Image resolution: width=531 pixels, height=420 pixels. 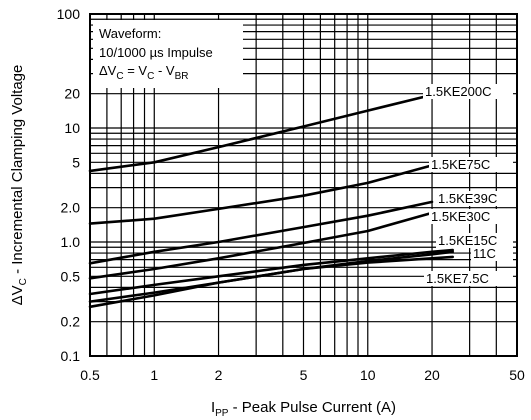 What do you see at coordinates (154, 375) in the screenshot?
I see `x-tick-label: 1` at bounding box center [154, 375].